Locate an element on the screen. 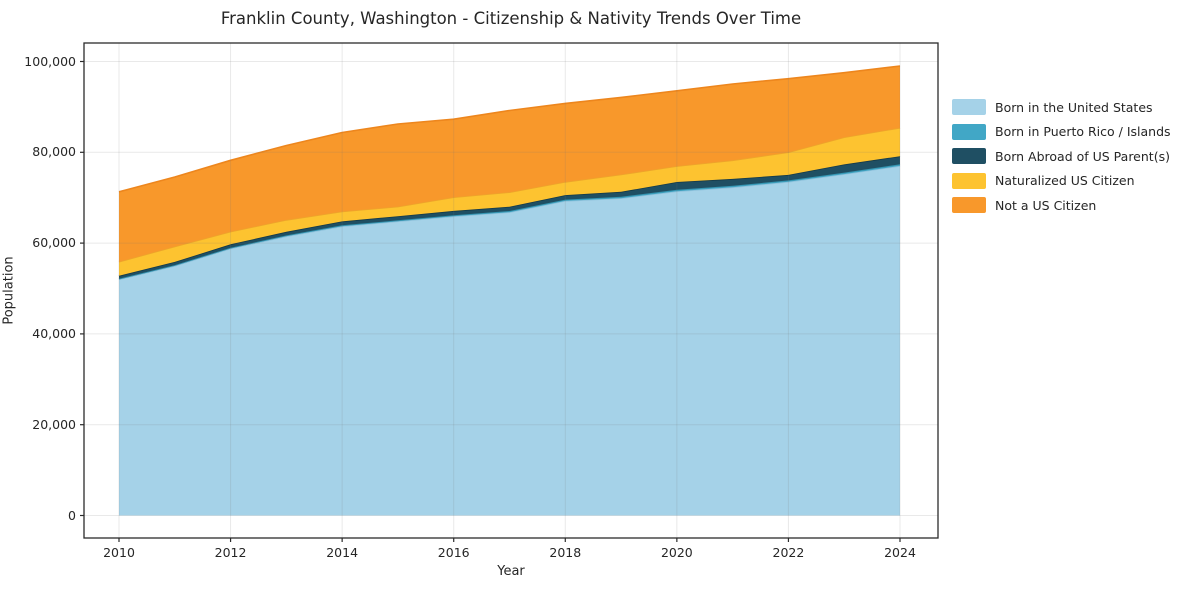 The height and width of the screenshot is (590, 1189). y-tick-label: 80,000 is located at coordinates (54, 152).